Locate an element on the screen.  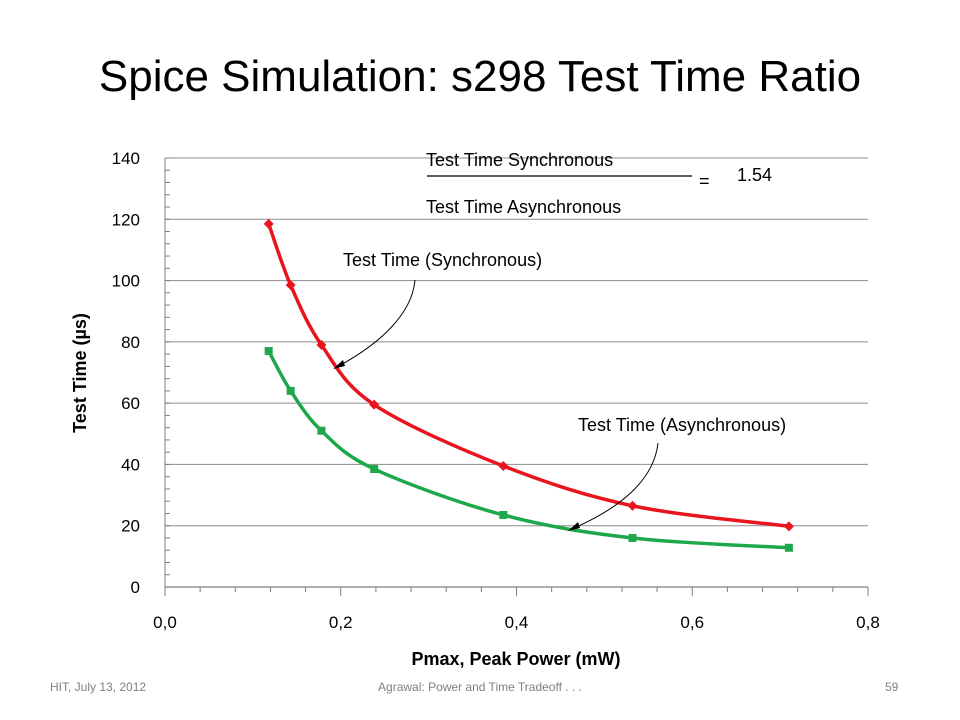
y-tick-label: 80 is located at coordinates (130, 342).